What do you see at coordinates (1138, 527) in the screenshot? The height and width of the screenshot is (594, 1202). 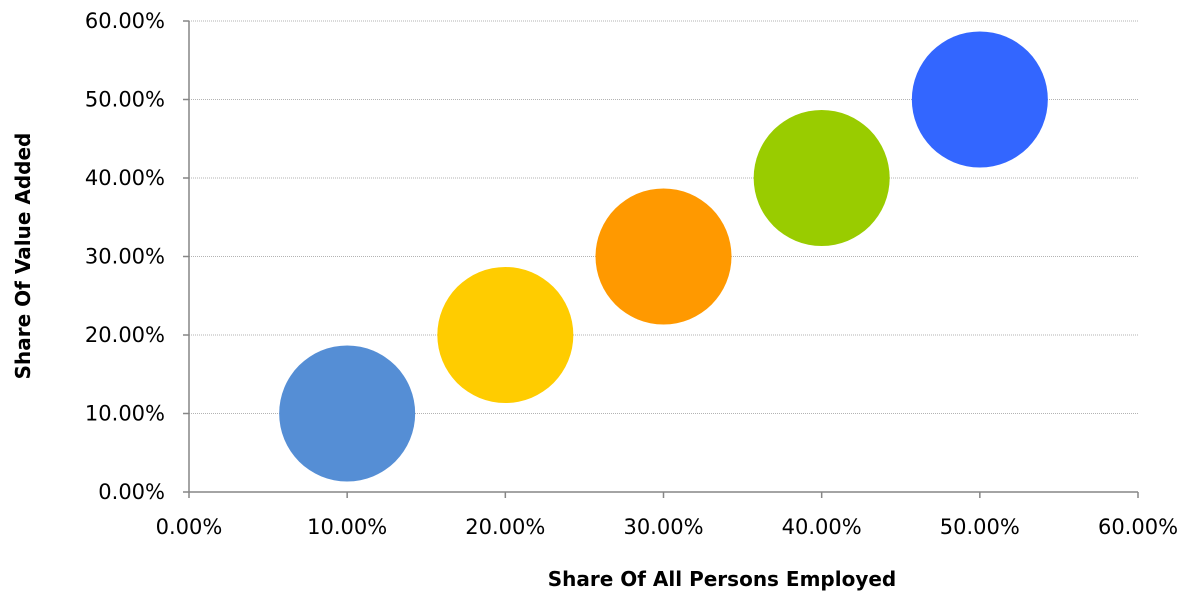 I see `x-tick-label: 60.00%` at bounding box center [1138, 527].